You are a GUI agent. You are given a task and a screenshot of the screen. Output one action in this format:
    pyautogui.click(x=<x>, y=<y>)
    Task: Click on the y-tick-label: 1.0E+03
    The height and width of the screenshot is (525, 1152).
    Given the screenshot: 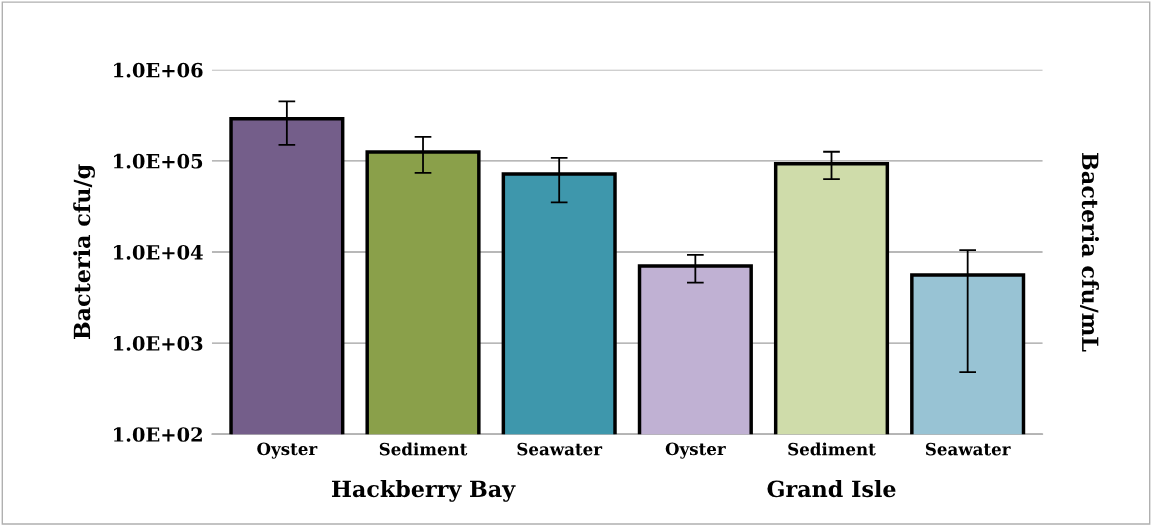 What is the action you would take?
    pyautogui.click(x=158, y=343)
    